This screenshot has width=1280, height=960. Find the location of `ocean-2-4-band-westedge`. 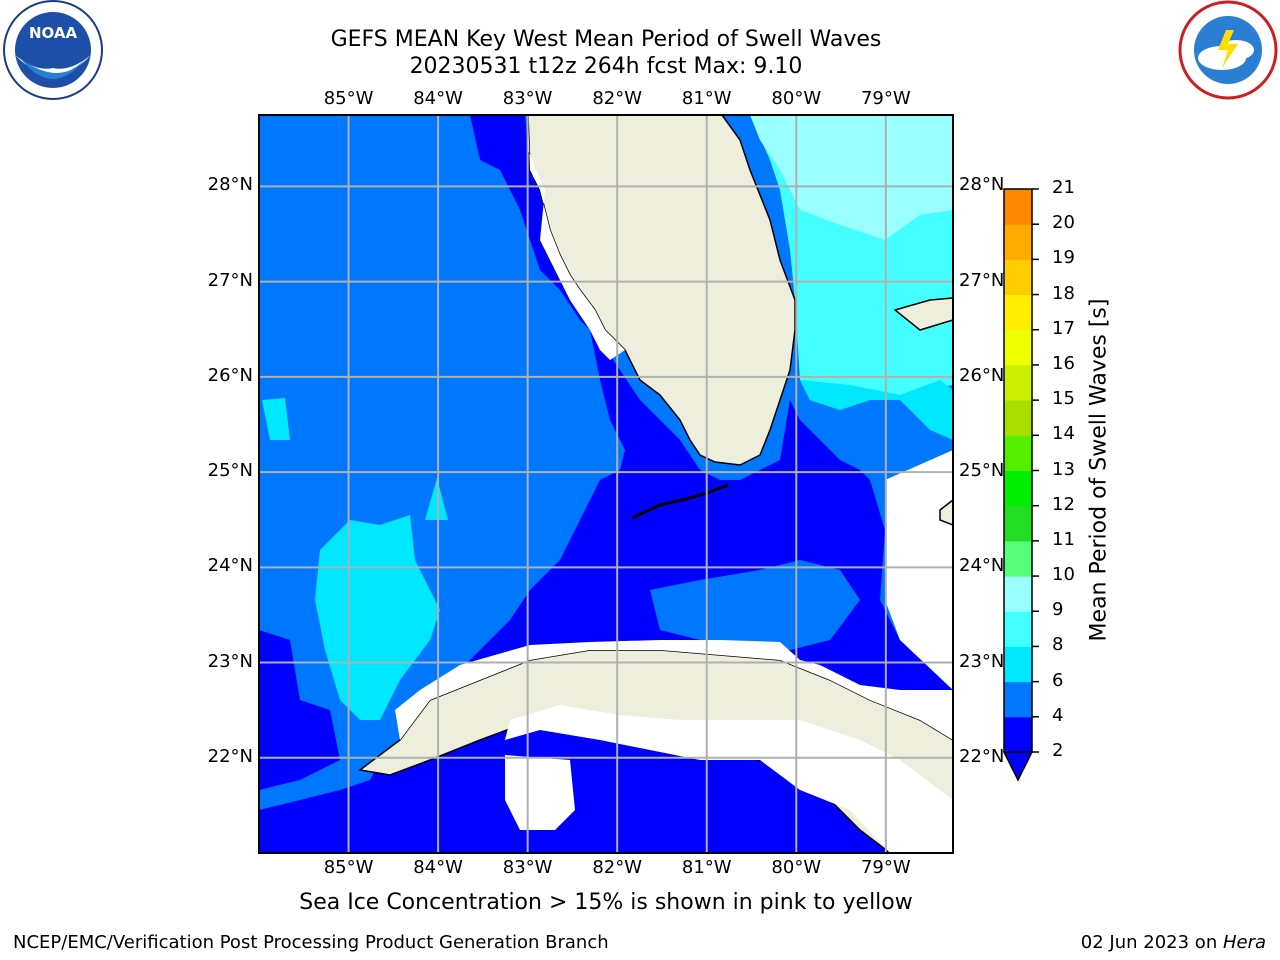

ocean-2-4-band-westedge is located at coordinates (299, 710).